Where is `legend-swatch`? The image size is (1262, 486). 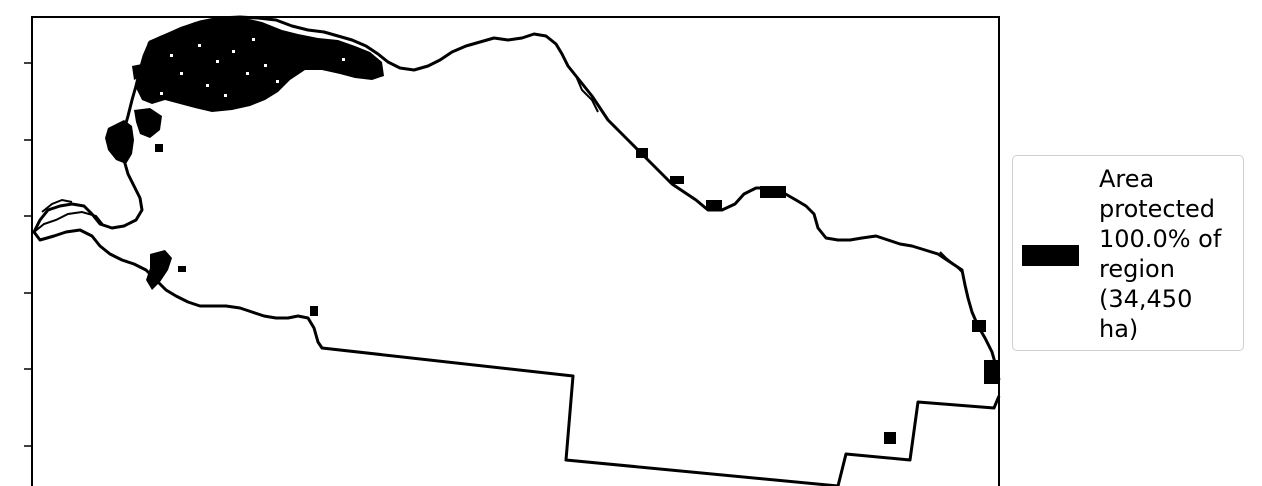 legend-swatch is located at coordinates (1050, 255).